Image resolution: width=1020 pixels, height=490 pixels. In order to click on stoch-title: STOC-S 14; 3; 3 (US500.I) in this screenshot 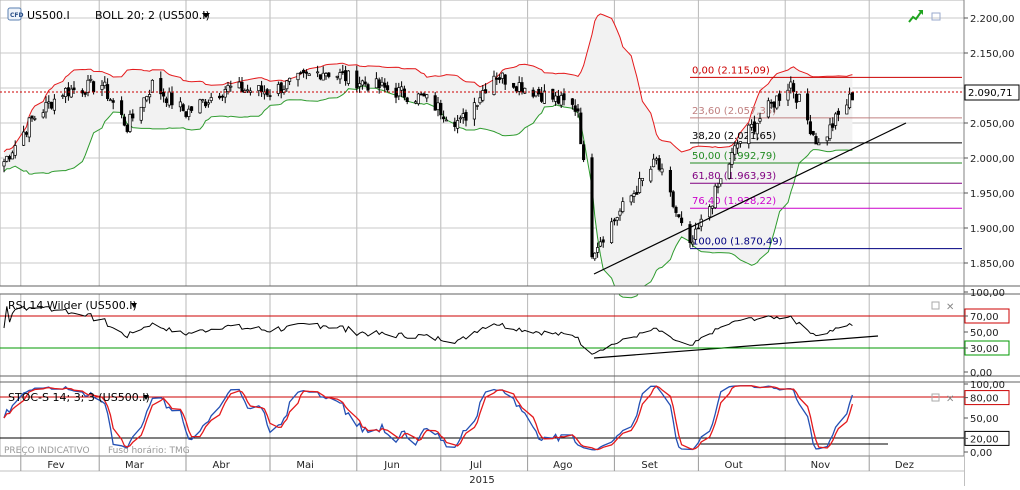, I will do `click(79, 397)`.